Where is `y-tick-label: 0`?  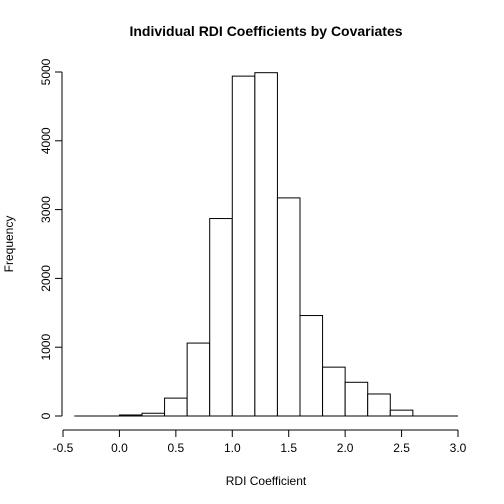 y-tick-label: 0 is located at coordinates (46, 415).